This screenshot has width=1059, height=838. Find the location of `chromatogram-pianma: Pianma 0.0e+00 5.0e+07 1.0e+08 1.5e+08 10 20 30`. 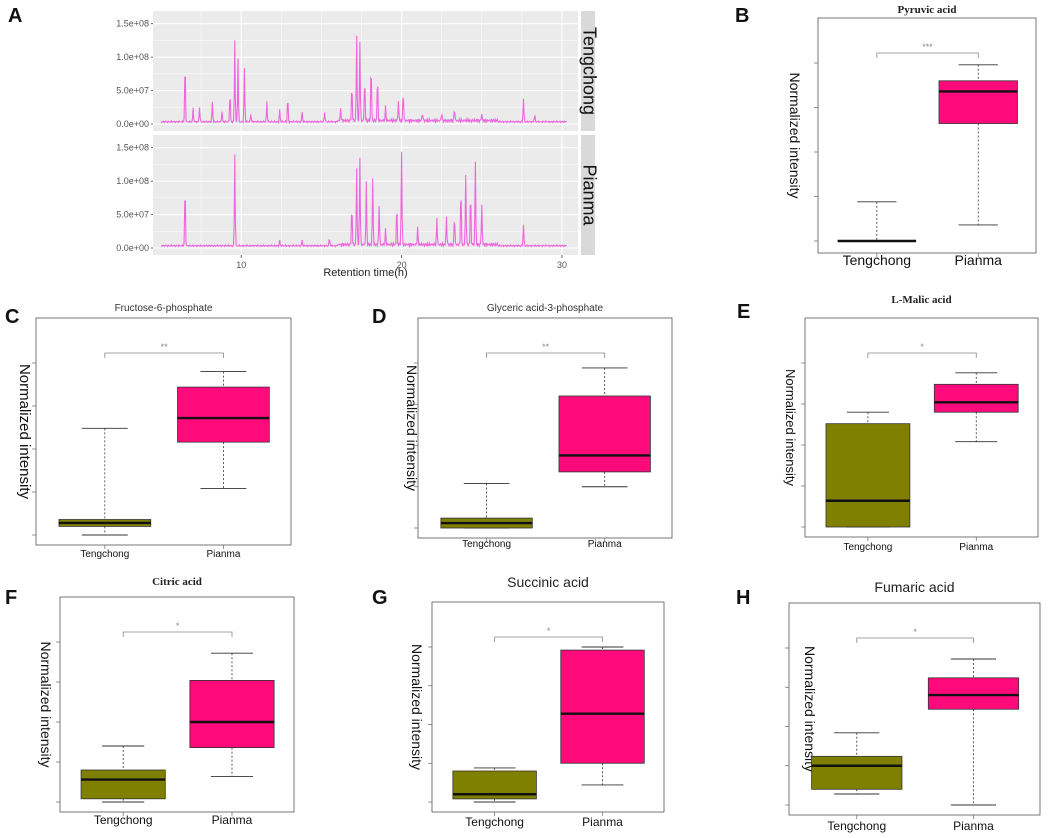

chromatogram-pianma: Pianma 0.0e+00 5.0e+07 1.0e+08 1.5e+08 10 20 30 is located at coordinates (357, 202).